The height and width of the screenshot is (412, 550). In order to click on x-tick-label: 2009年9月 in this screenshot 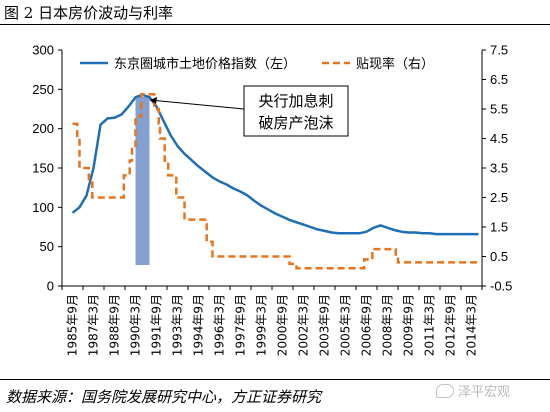, I will do `click(409, 325)`.